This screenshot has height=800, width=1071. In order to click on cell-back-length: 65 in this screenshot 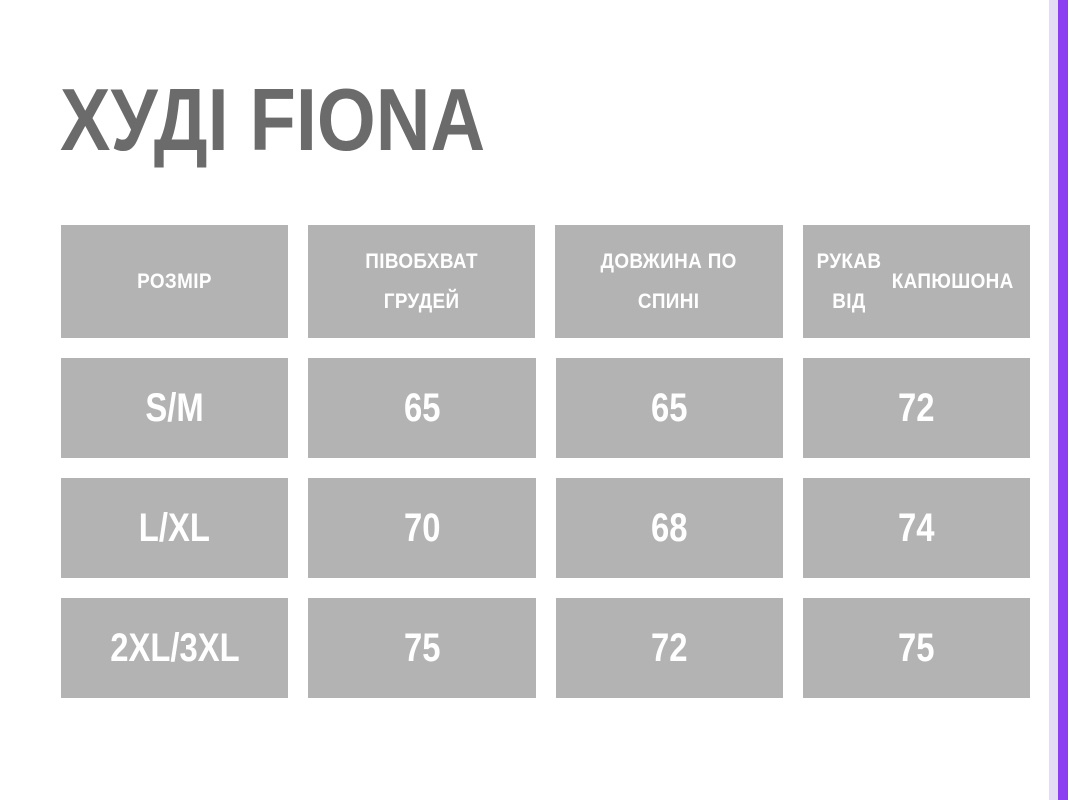, I will do `click(669, 408)`.